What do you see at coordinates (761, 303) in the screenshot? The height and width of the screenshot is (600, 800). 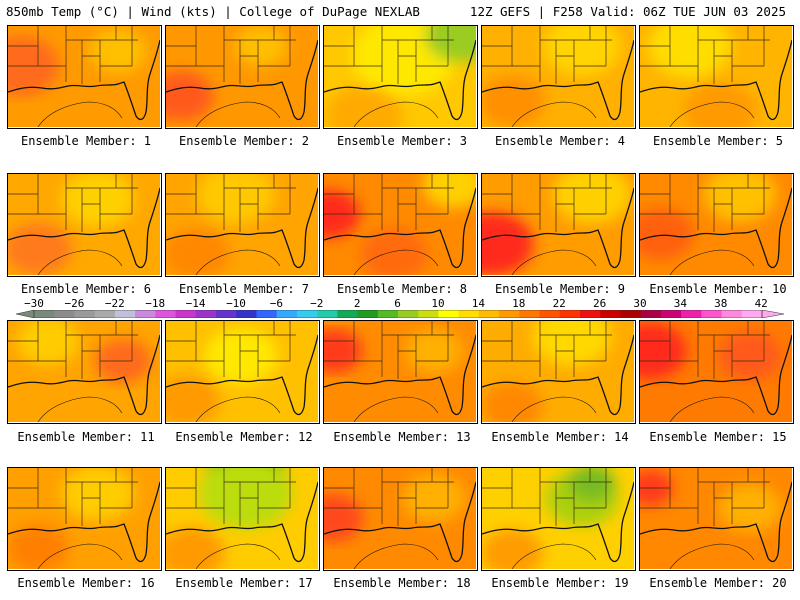 I see `color-scale-tick-label: 42` at bounding box center [761, 303].